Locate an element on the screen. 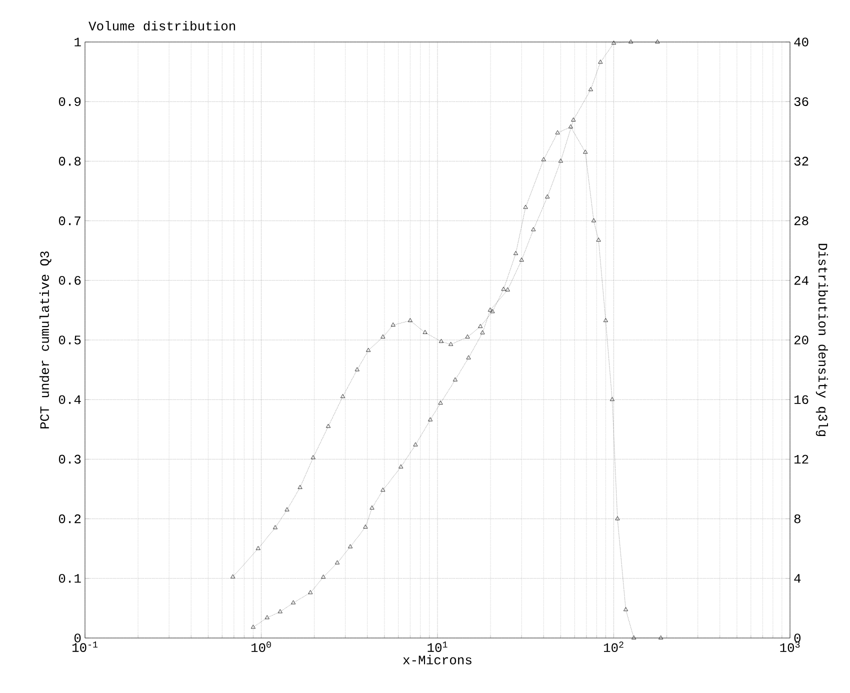 The width and height of the screenshot is (850, 693). y2-tick-label: 4 is located at coordinates (797, 578).